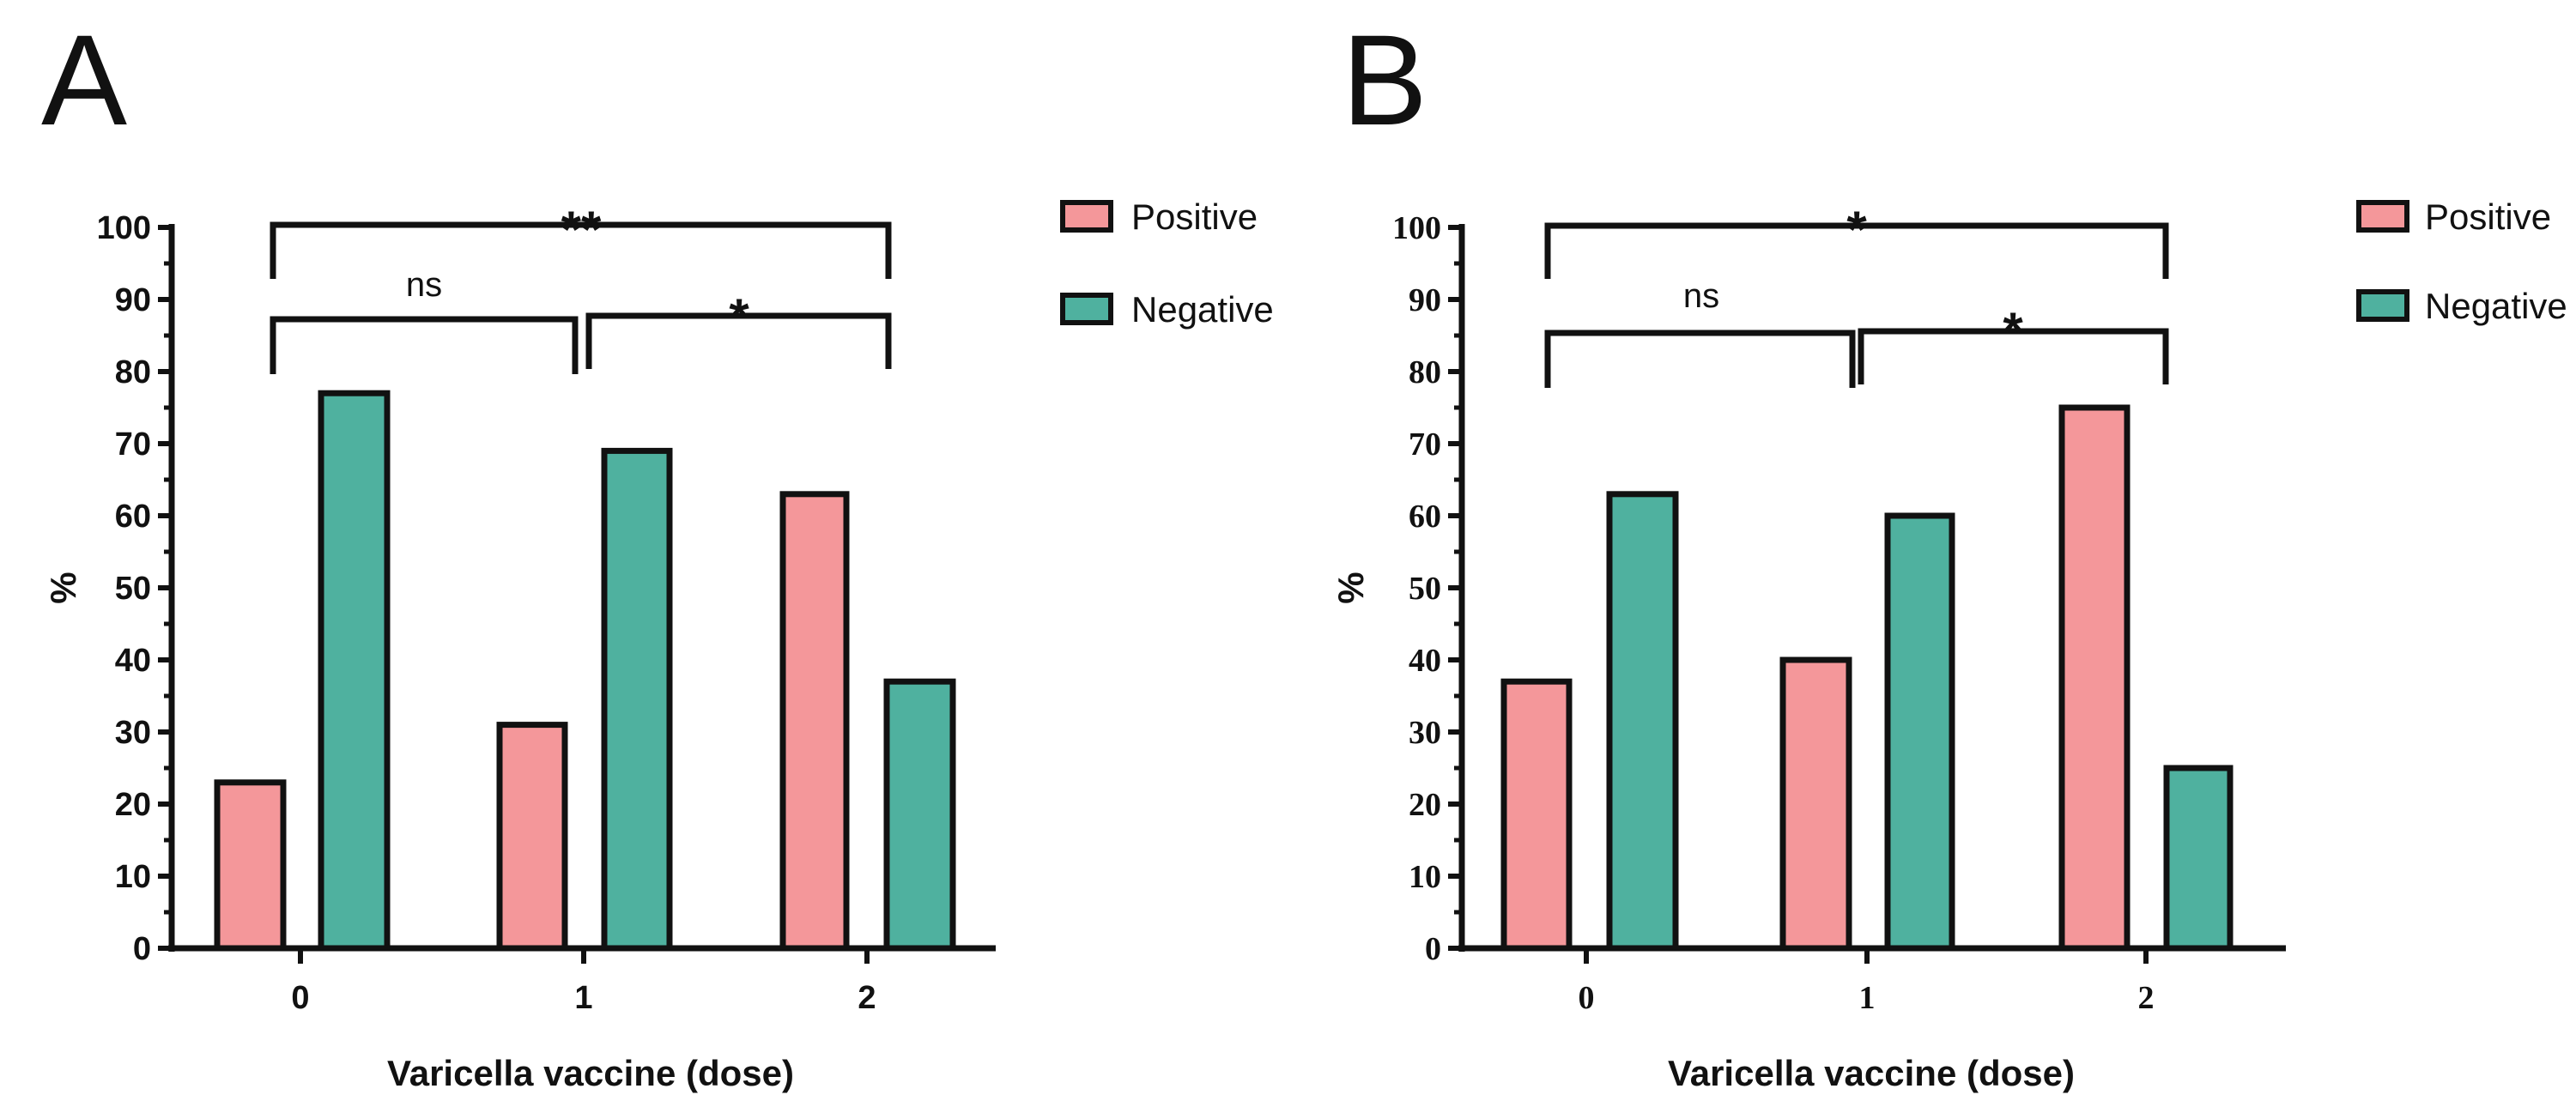 The width and height of the screenshot is (2576, 1113). What do you see at coordinates (133, 517) in the screenshot?
I see `panel-a-y-tick-label: 60` at bounding box center [133, 517].